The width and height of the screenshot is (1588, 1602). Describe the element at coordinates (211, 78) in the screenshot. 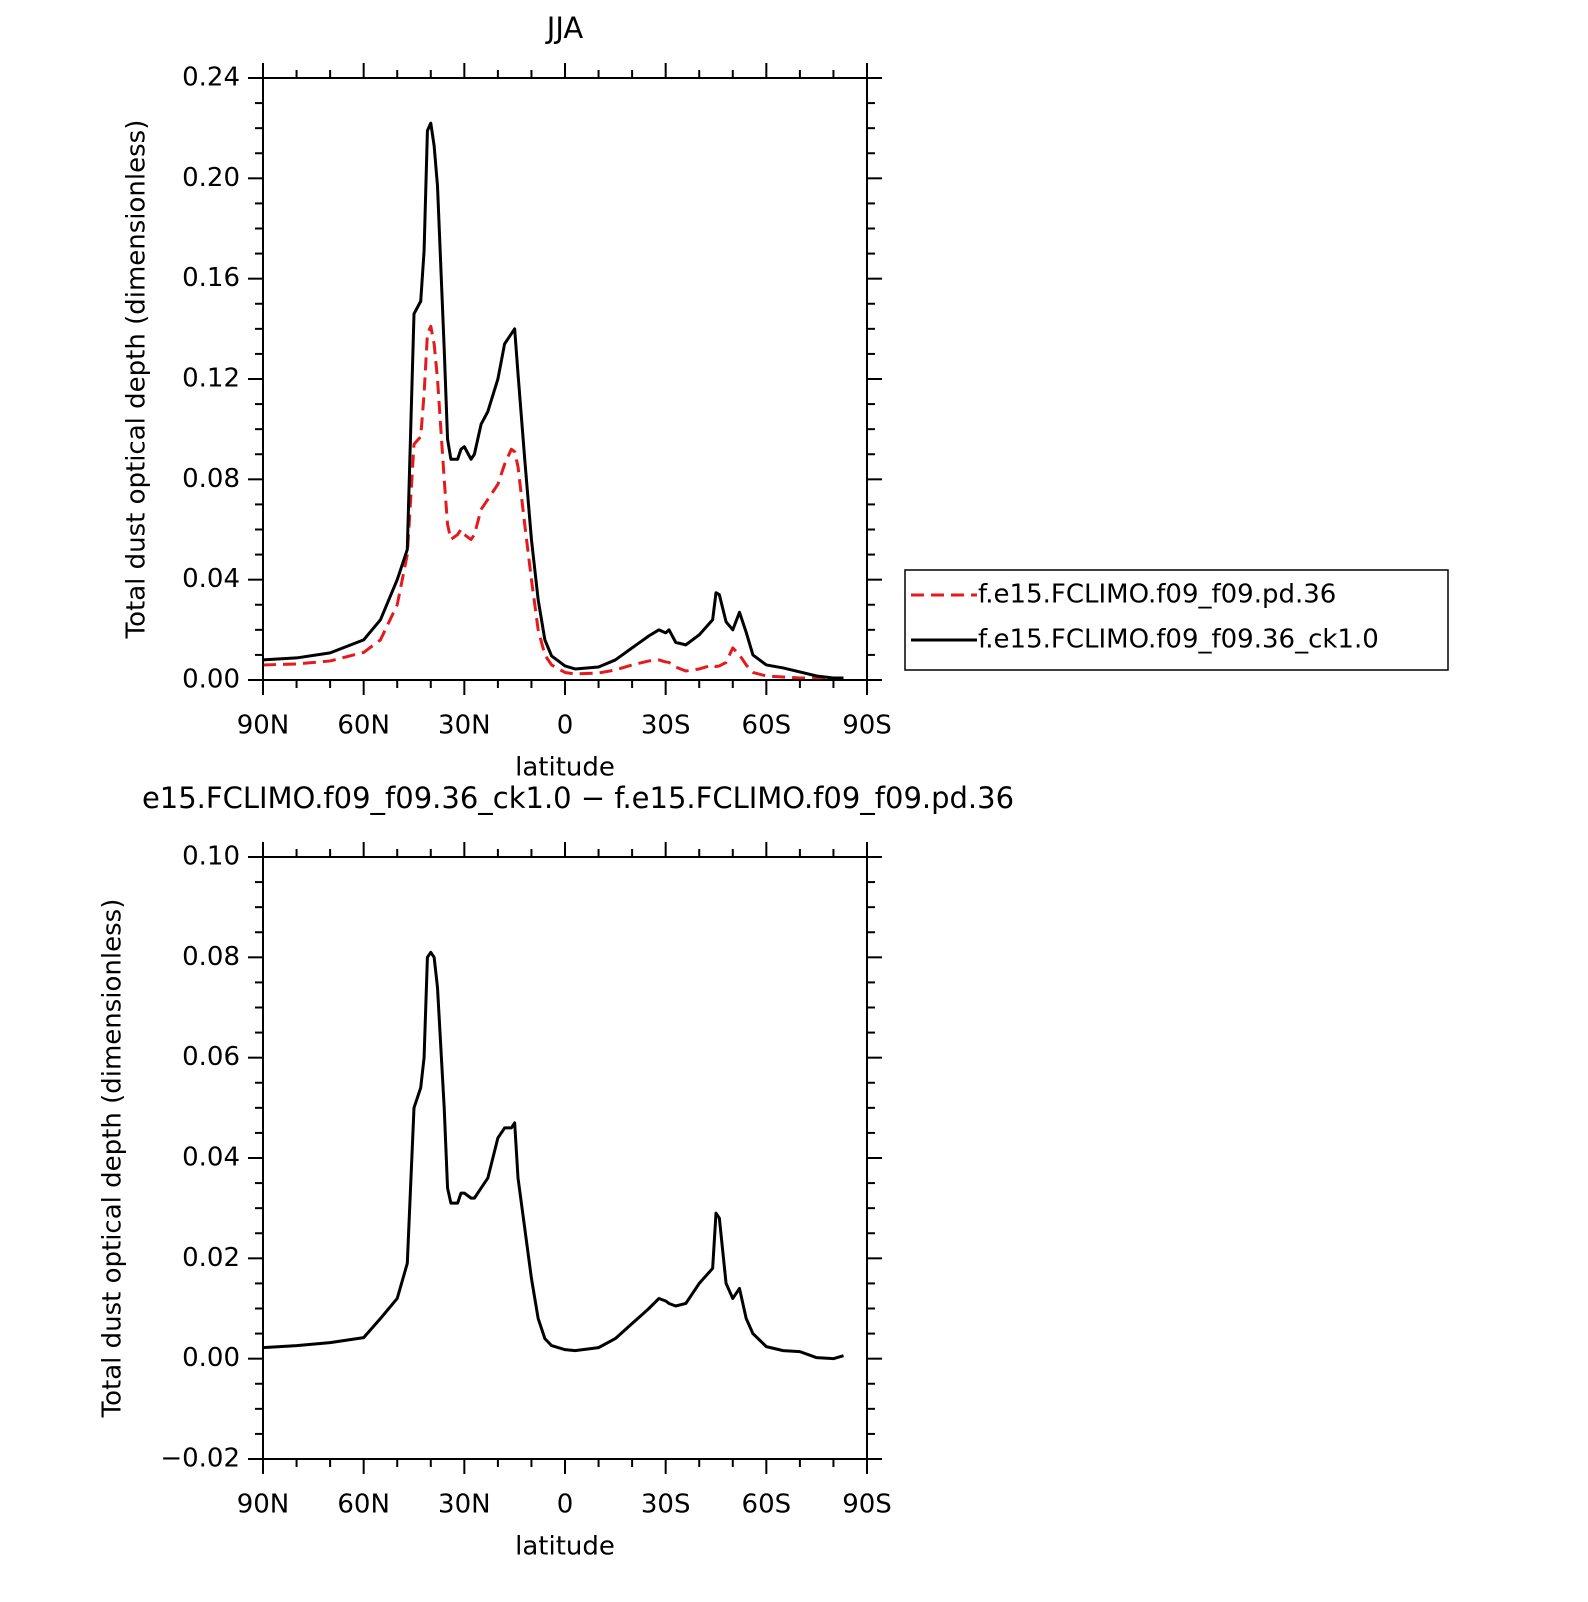

I see `y-tick-label: 0.24` at that location.